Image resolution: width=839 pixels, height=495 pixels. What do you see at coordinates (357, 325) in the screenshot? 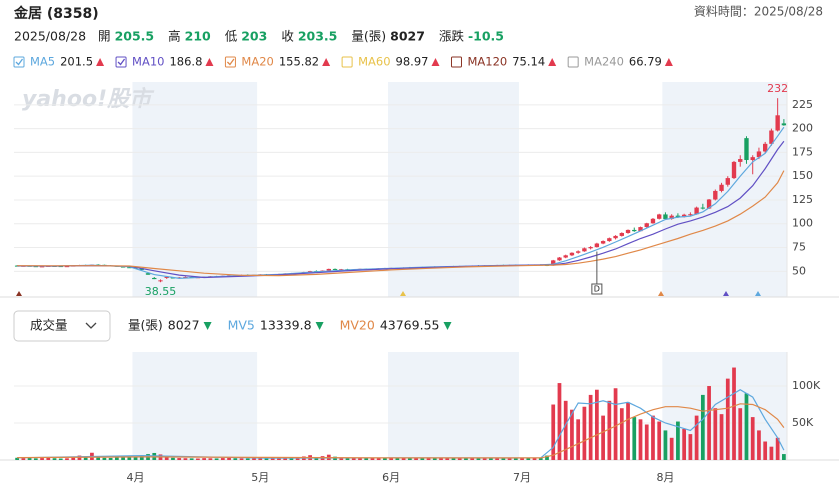
I see `volume-legend-name: MV20` at bounding box center [357, 325].